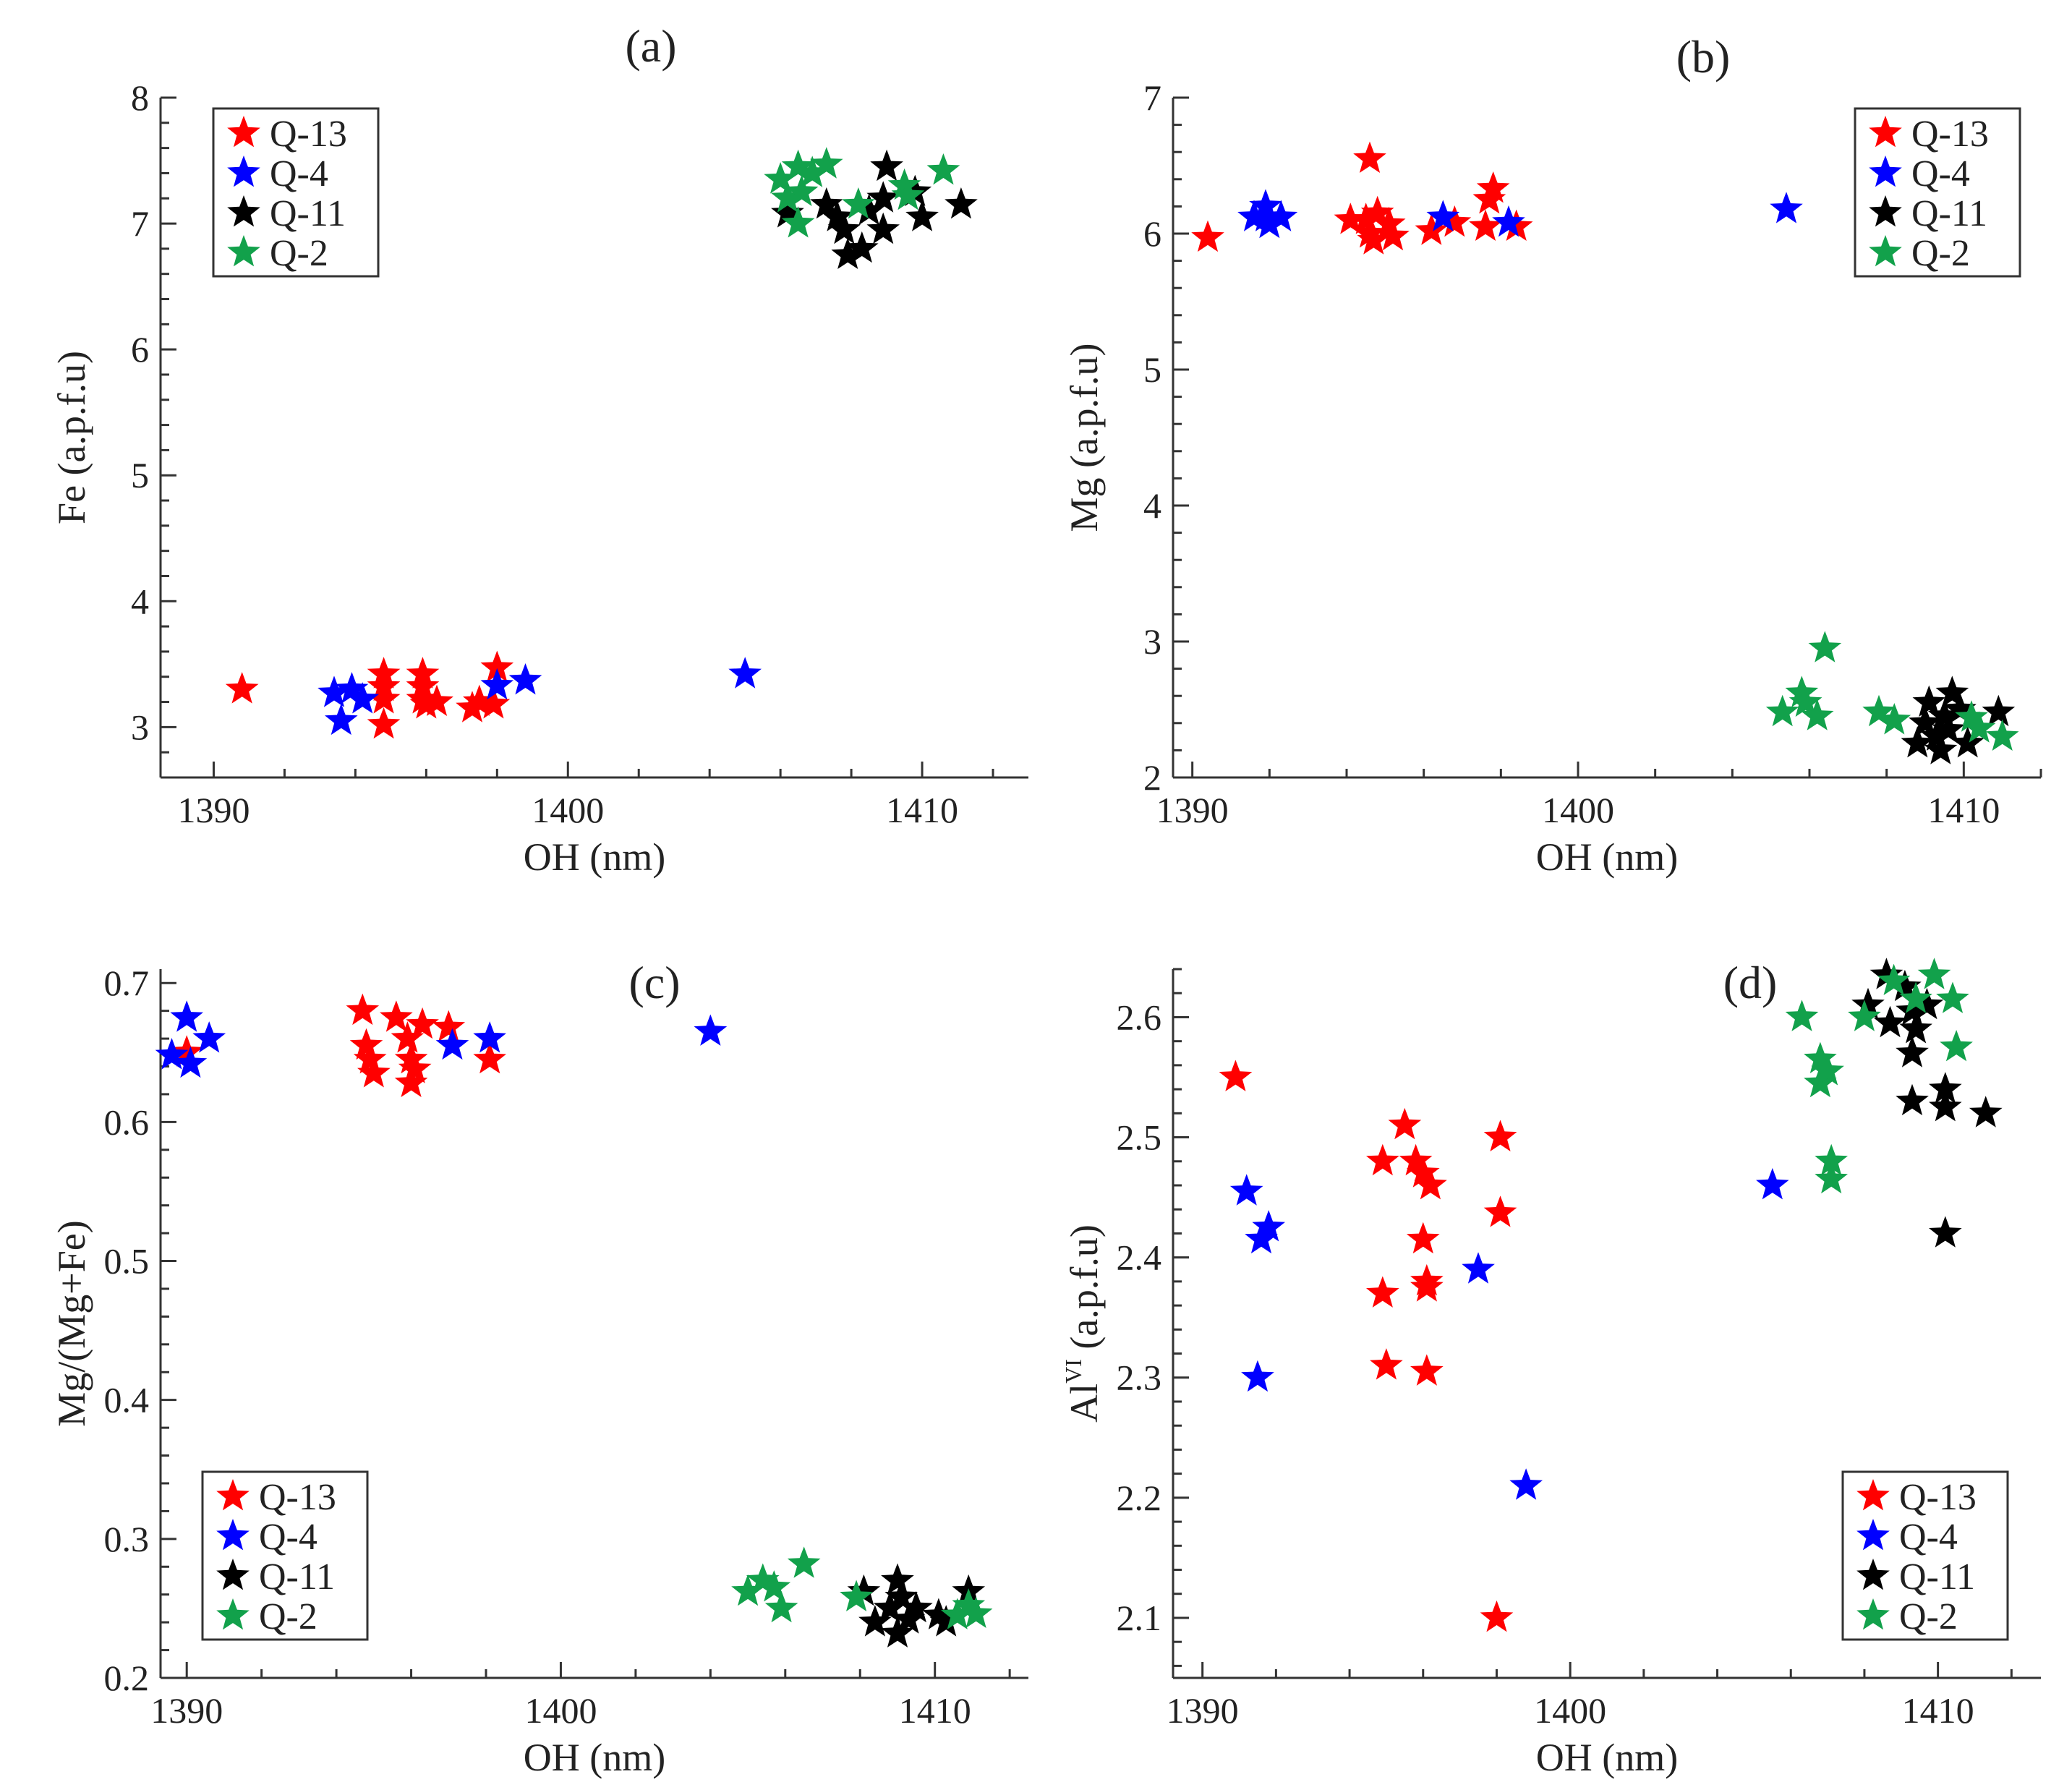 The height and width of the screenshot is (1790, 2072). I want to click on panel-label: (c), so click(654, 982).